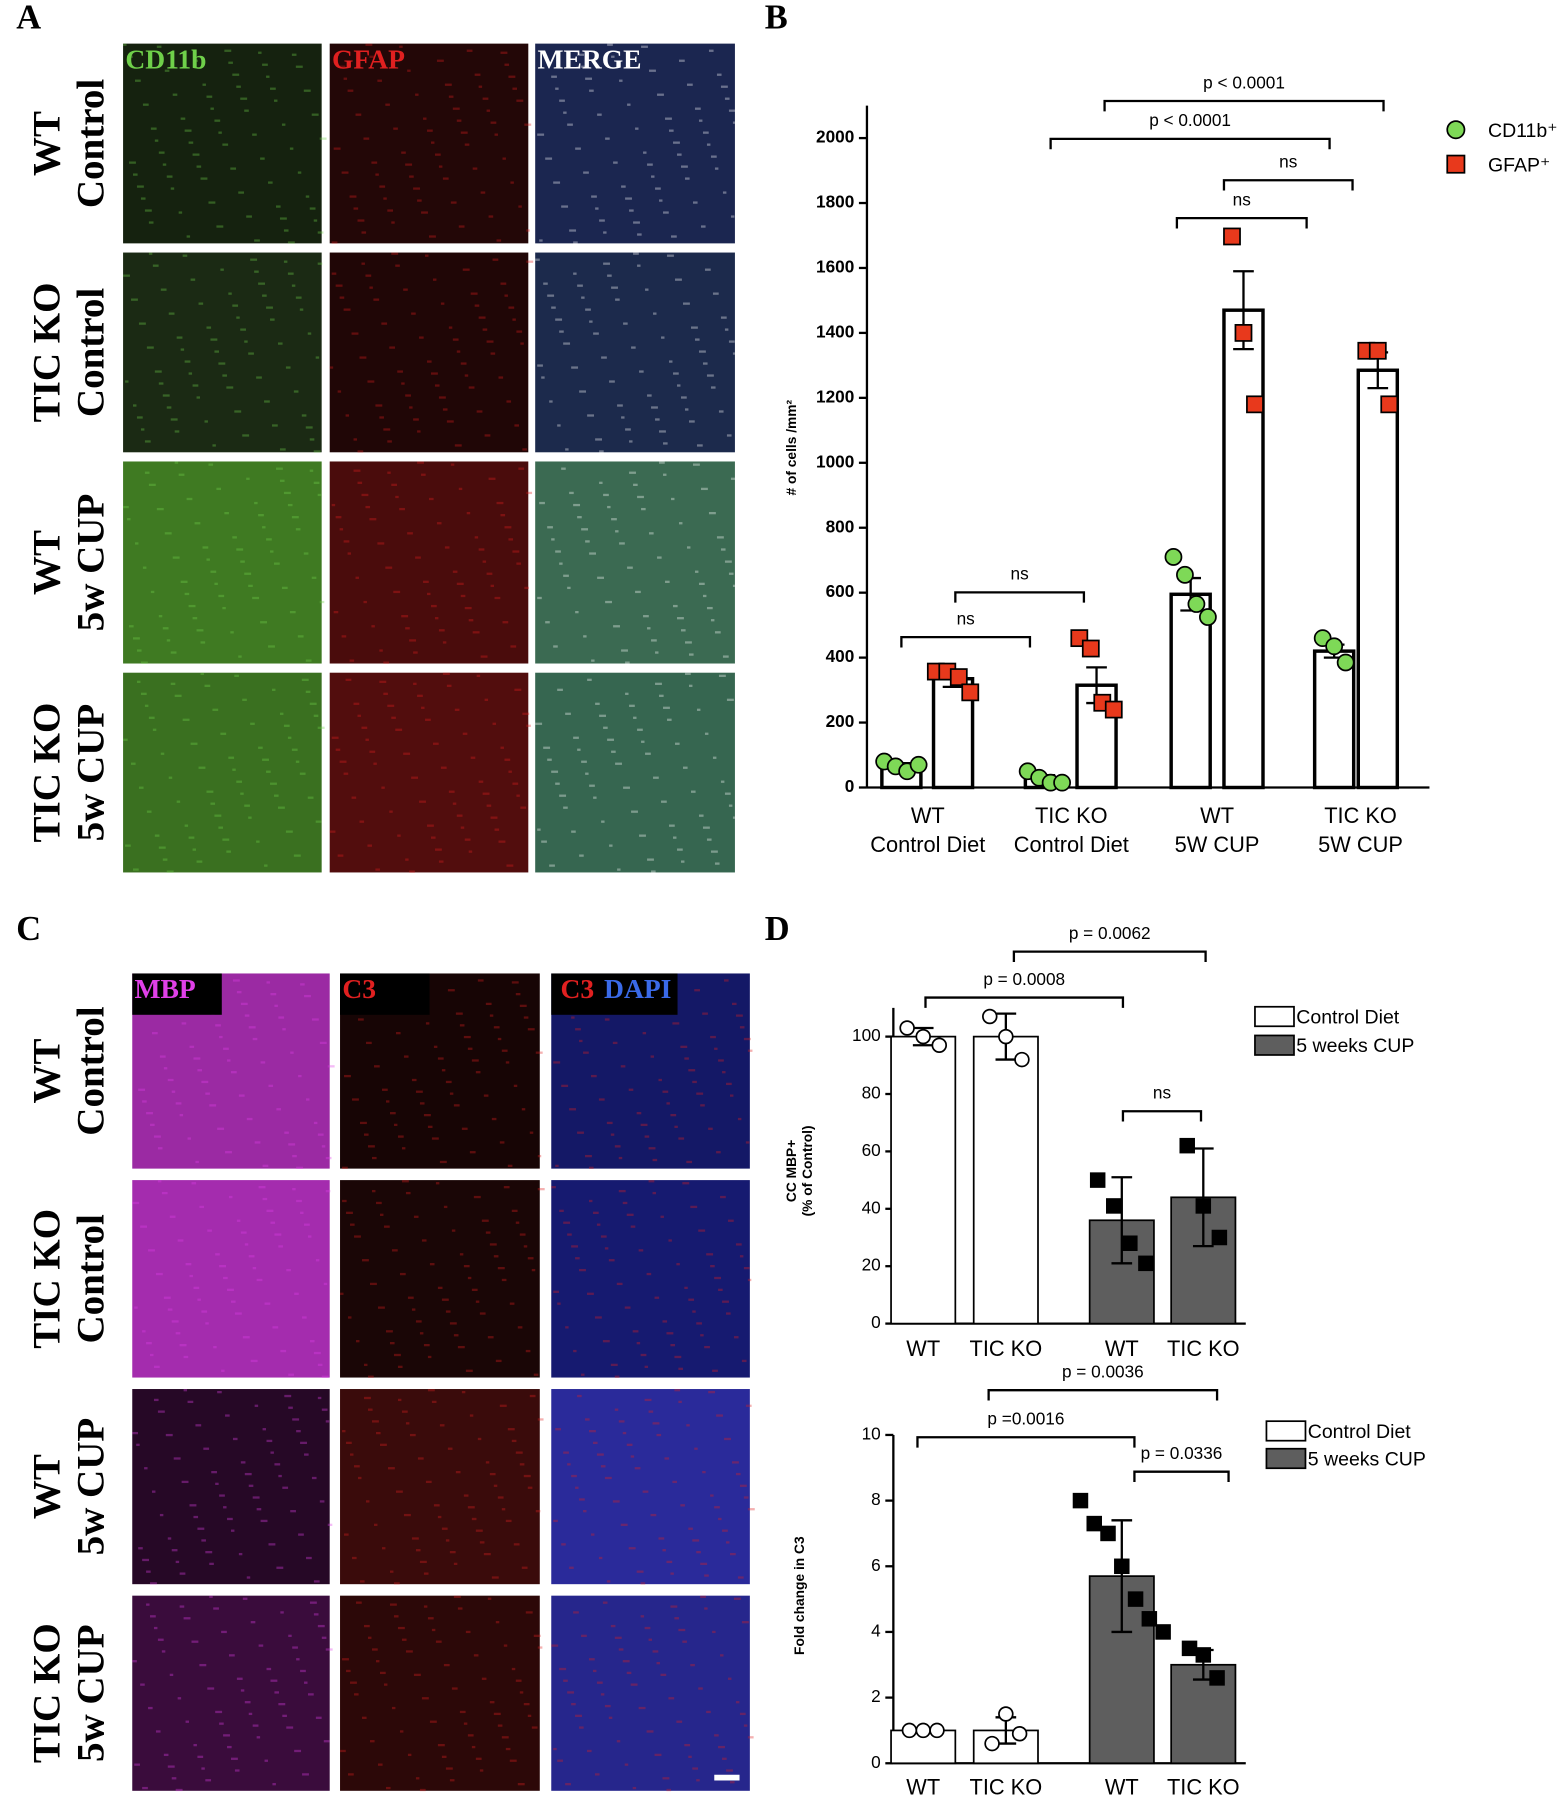  Describe the element at coordinates (90, 1487) in the screenshot. I see `row-label: 5w CUP` at that location.